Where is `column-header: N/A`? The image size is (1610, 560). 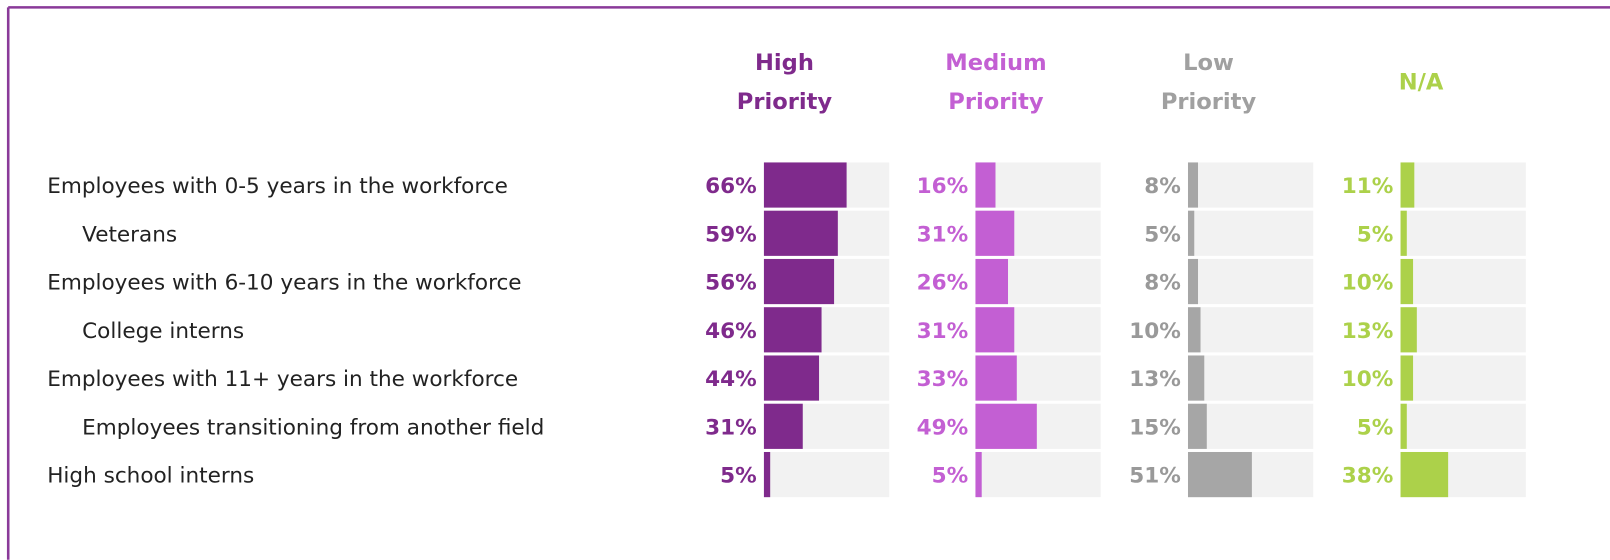 column-header: N/A is located at coordinates (1421, 83).